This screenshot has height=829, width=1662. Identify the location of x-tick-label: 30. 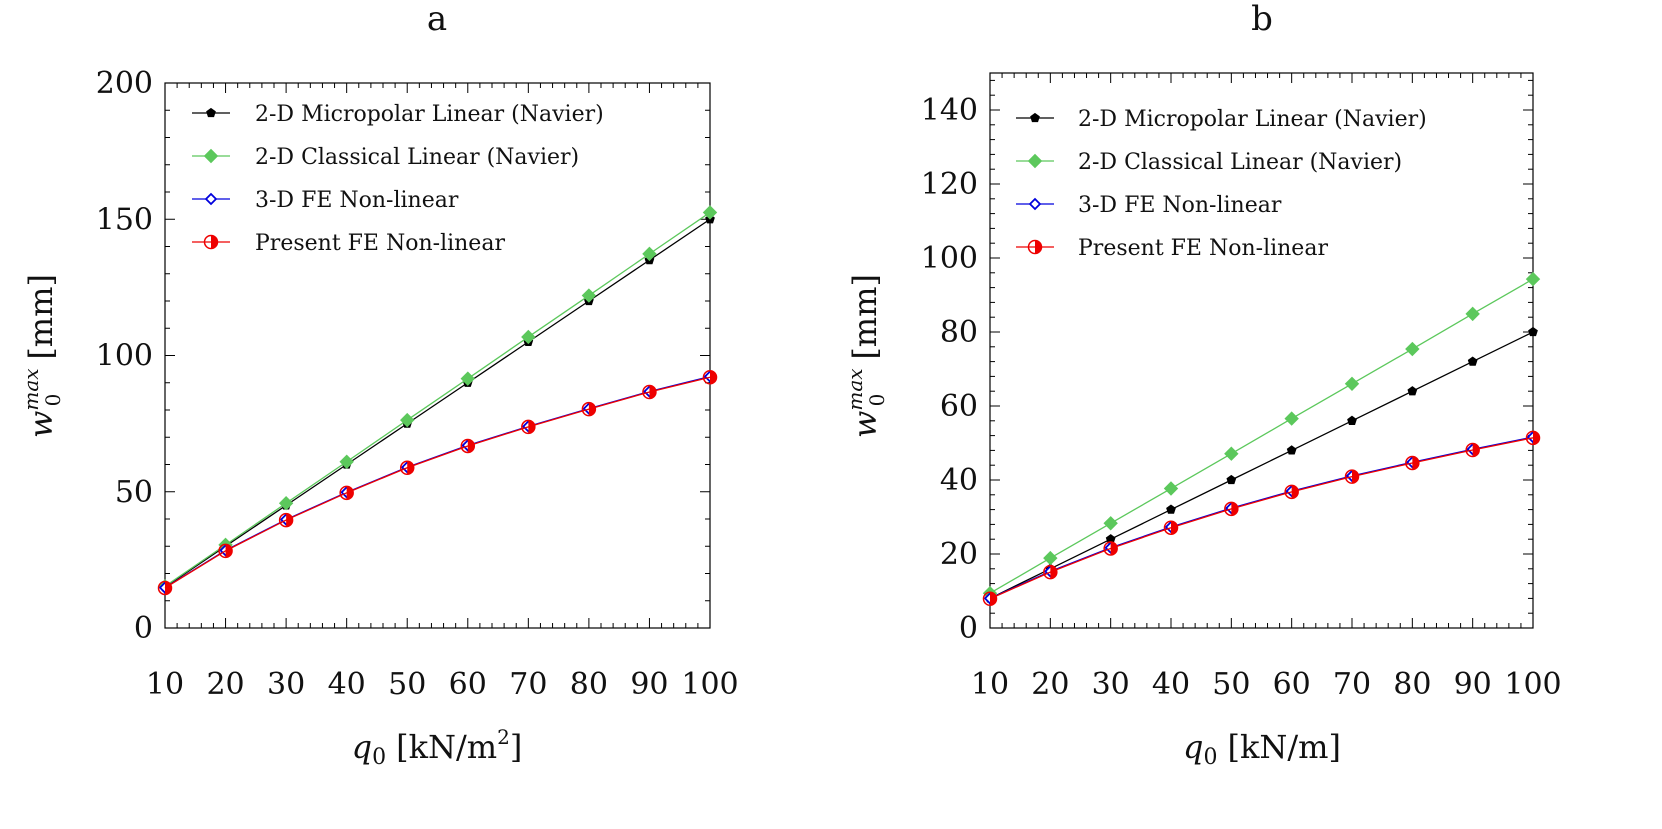
(1111, 684).